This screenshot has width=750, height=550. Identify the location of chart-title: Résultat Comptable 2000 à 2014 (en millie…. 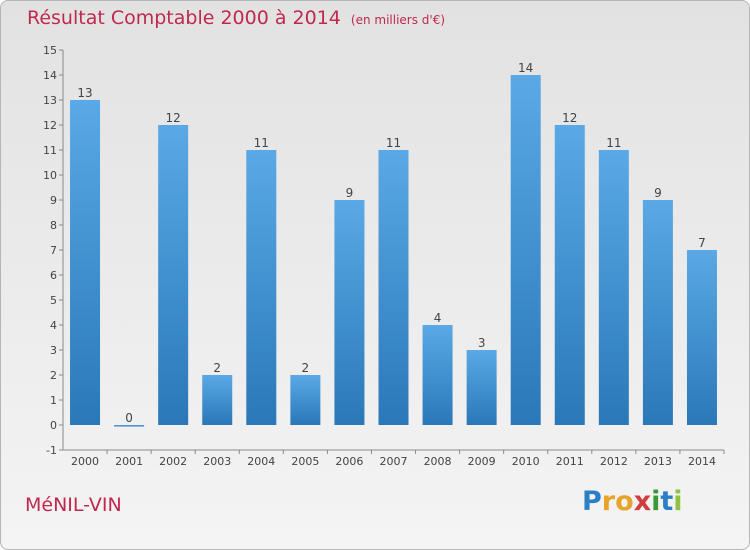
(236, 18).